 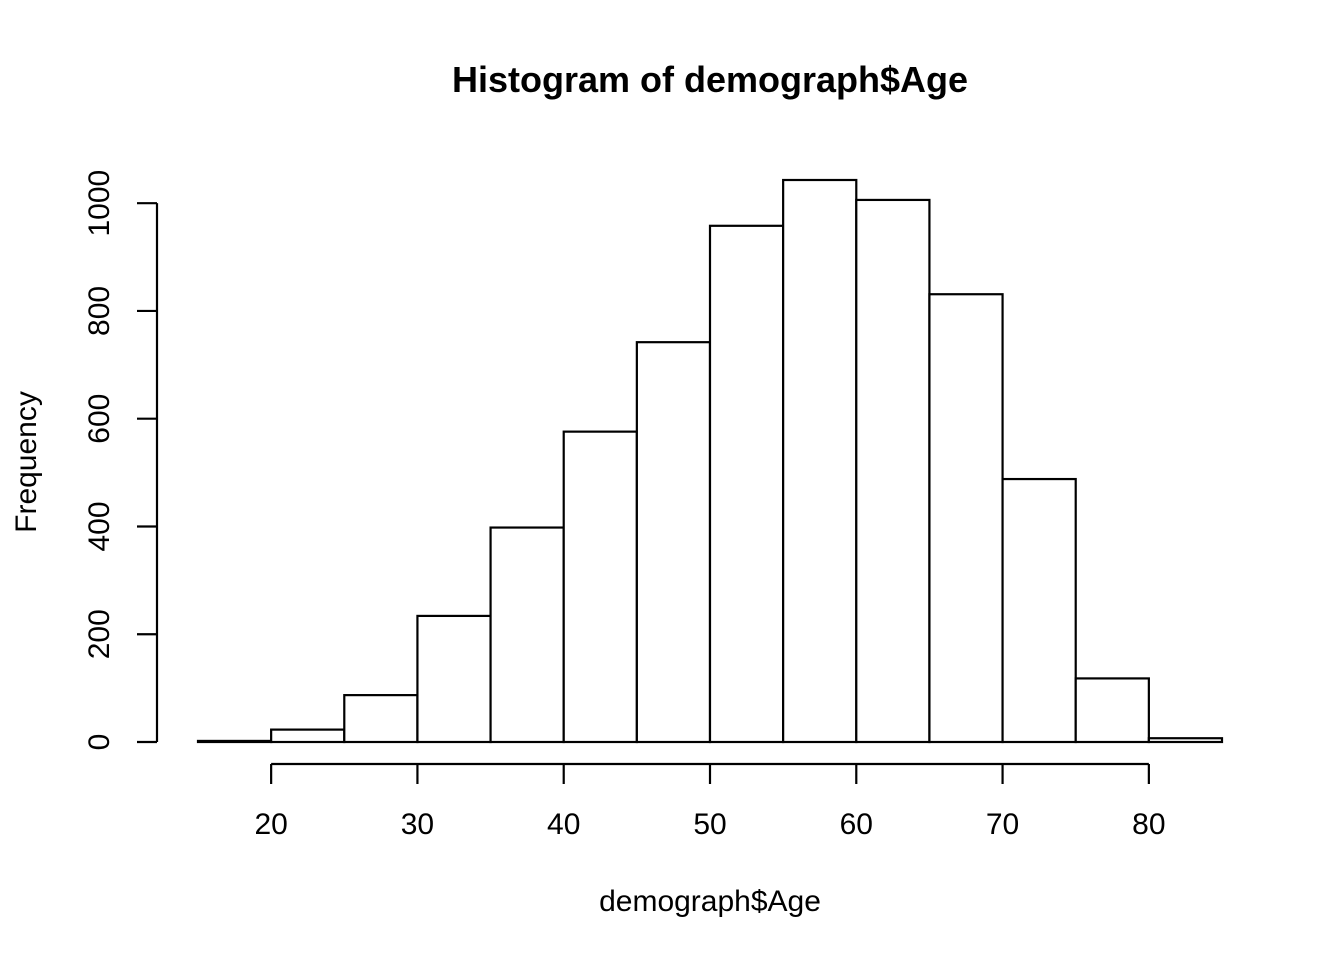 I want to click on y-tick-label-0: 0, so click(x=99, y=742).